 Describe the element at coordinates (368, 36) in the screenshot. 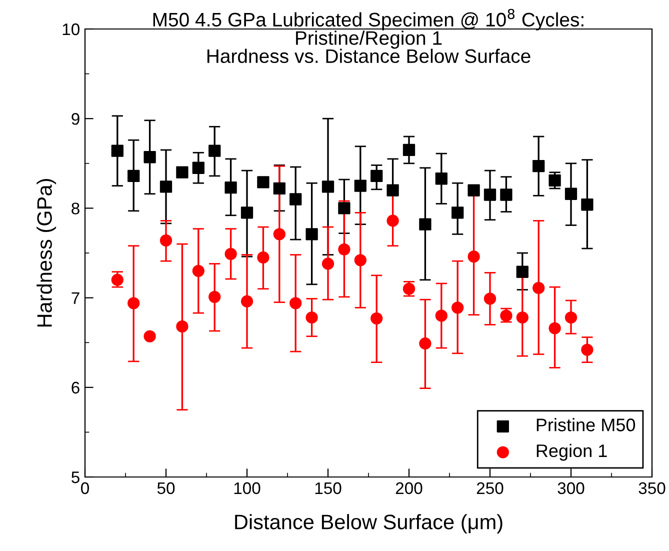

I see `chart-title: M50 4.5 GPa Lubricated Specimen @ 10$^{8}$ Cycles: Pristine/Region 1 Hardness vs. Distance Below Surface` at that location.